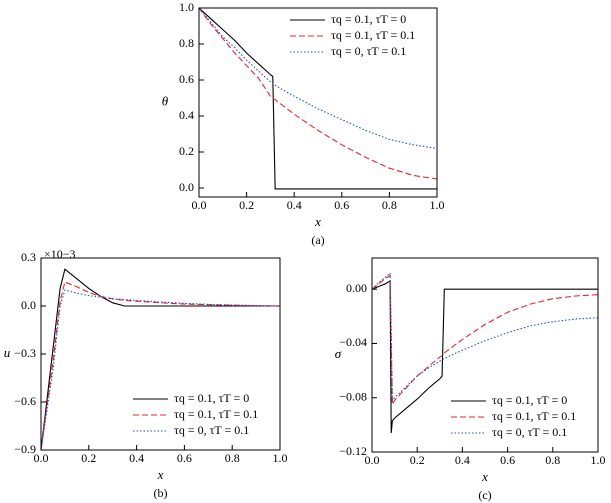  What do you see at coordinates (484, 495) in the screenshot?
I see `caption: (c)` at bounding box center [484, 495].